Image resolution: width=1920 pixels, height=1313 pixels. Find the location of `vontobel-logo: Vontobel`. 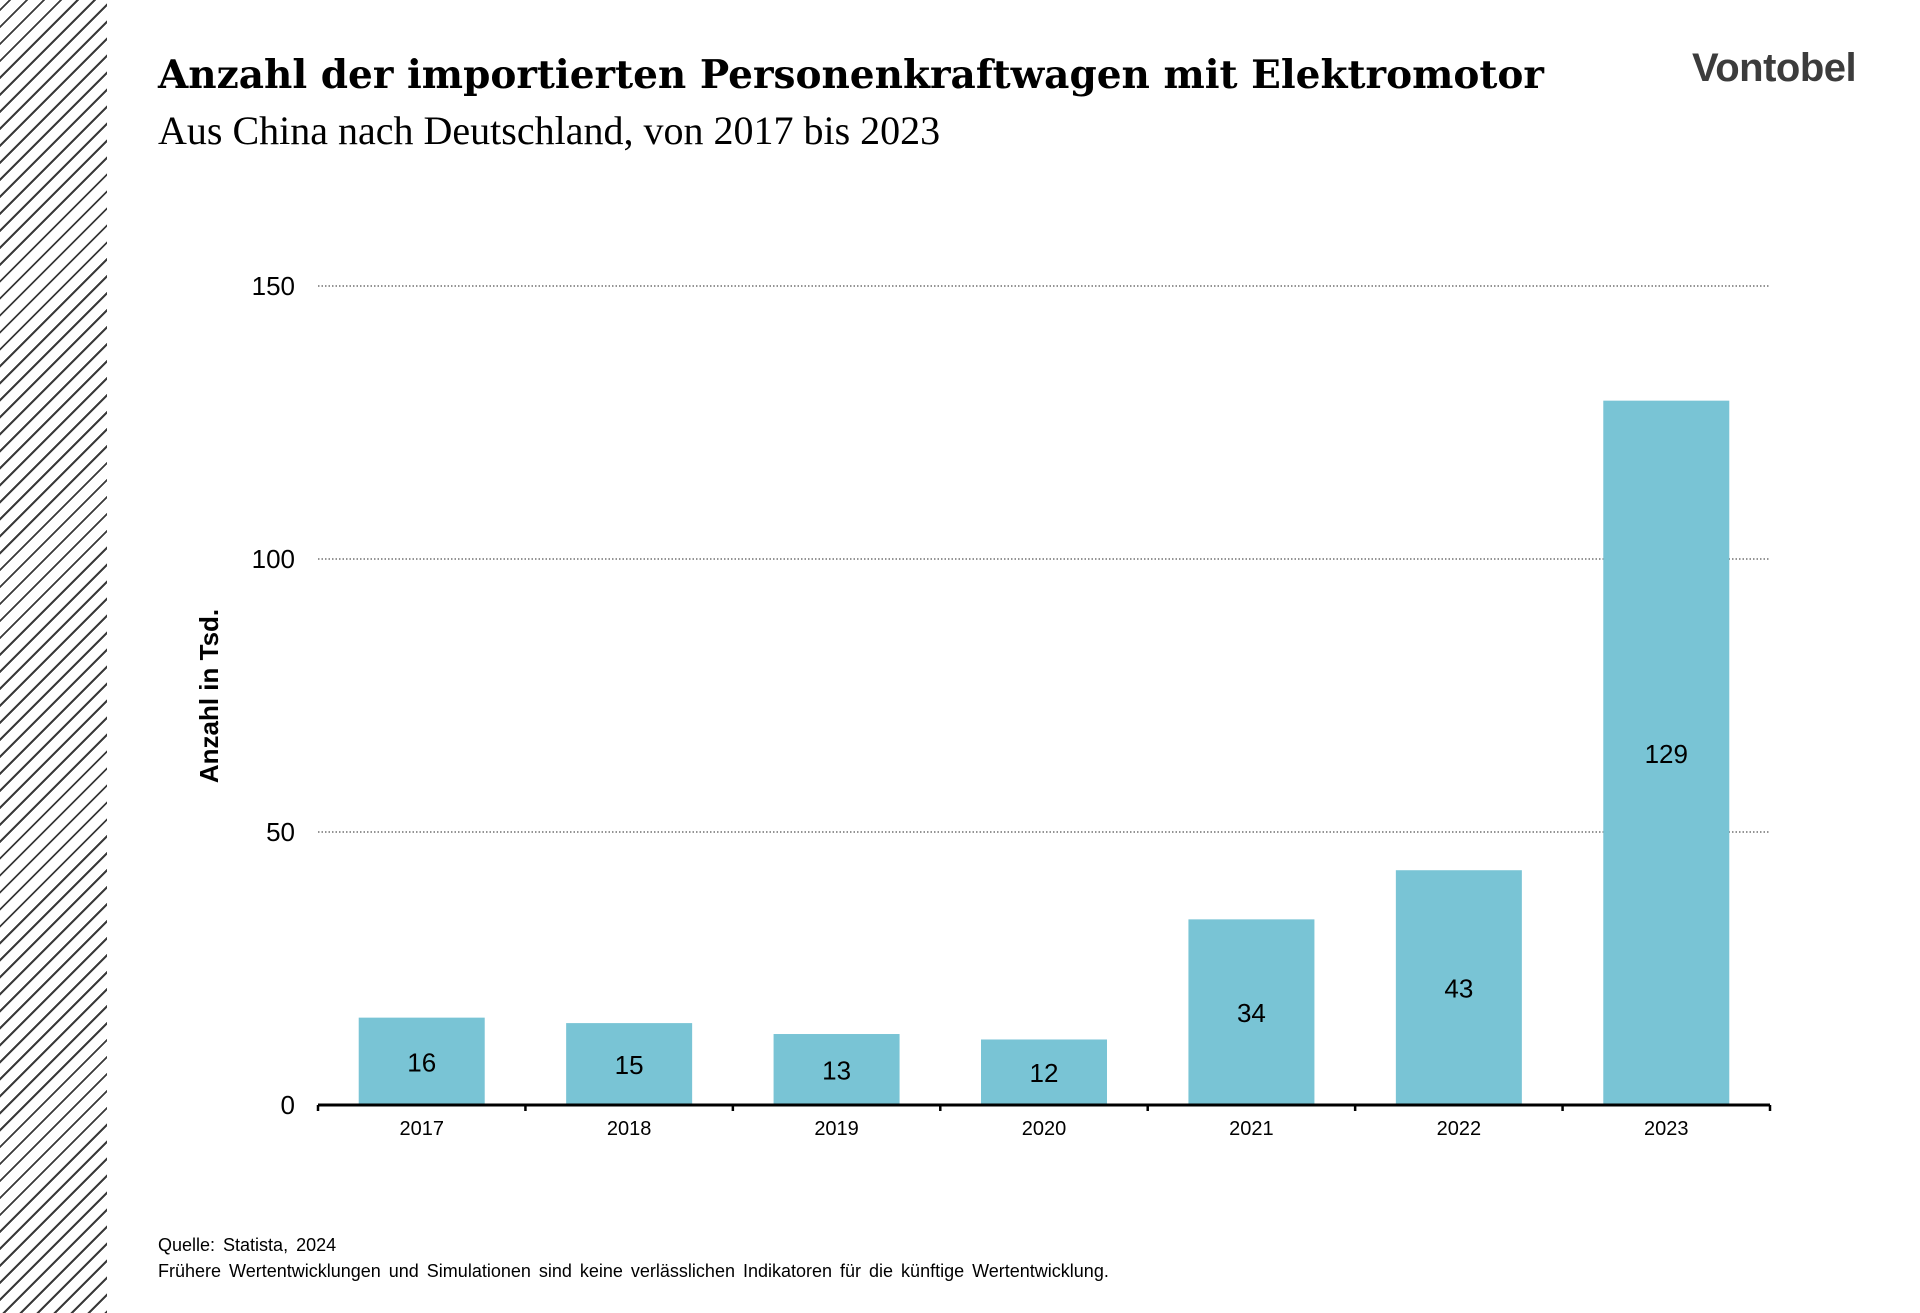

vontobel-logo: Vontobel is located at coordinates (1774, 68).